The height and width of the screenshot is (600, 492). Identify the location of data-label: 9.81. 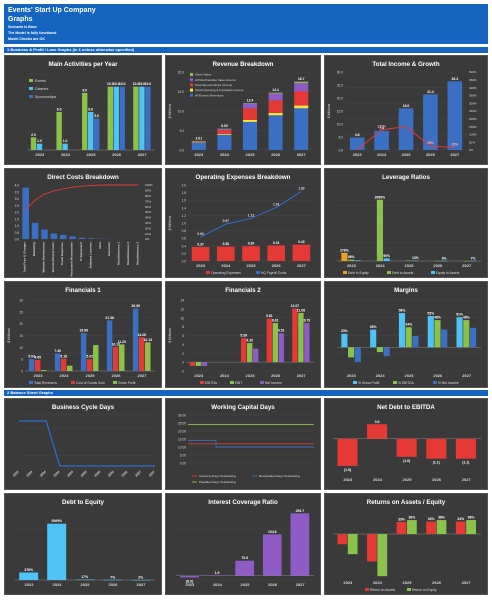
(269, 316).